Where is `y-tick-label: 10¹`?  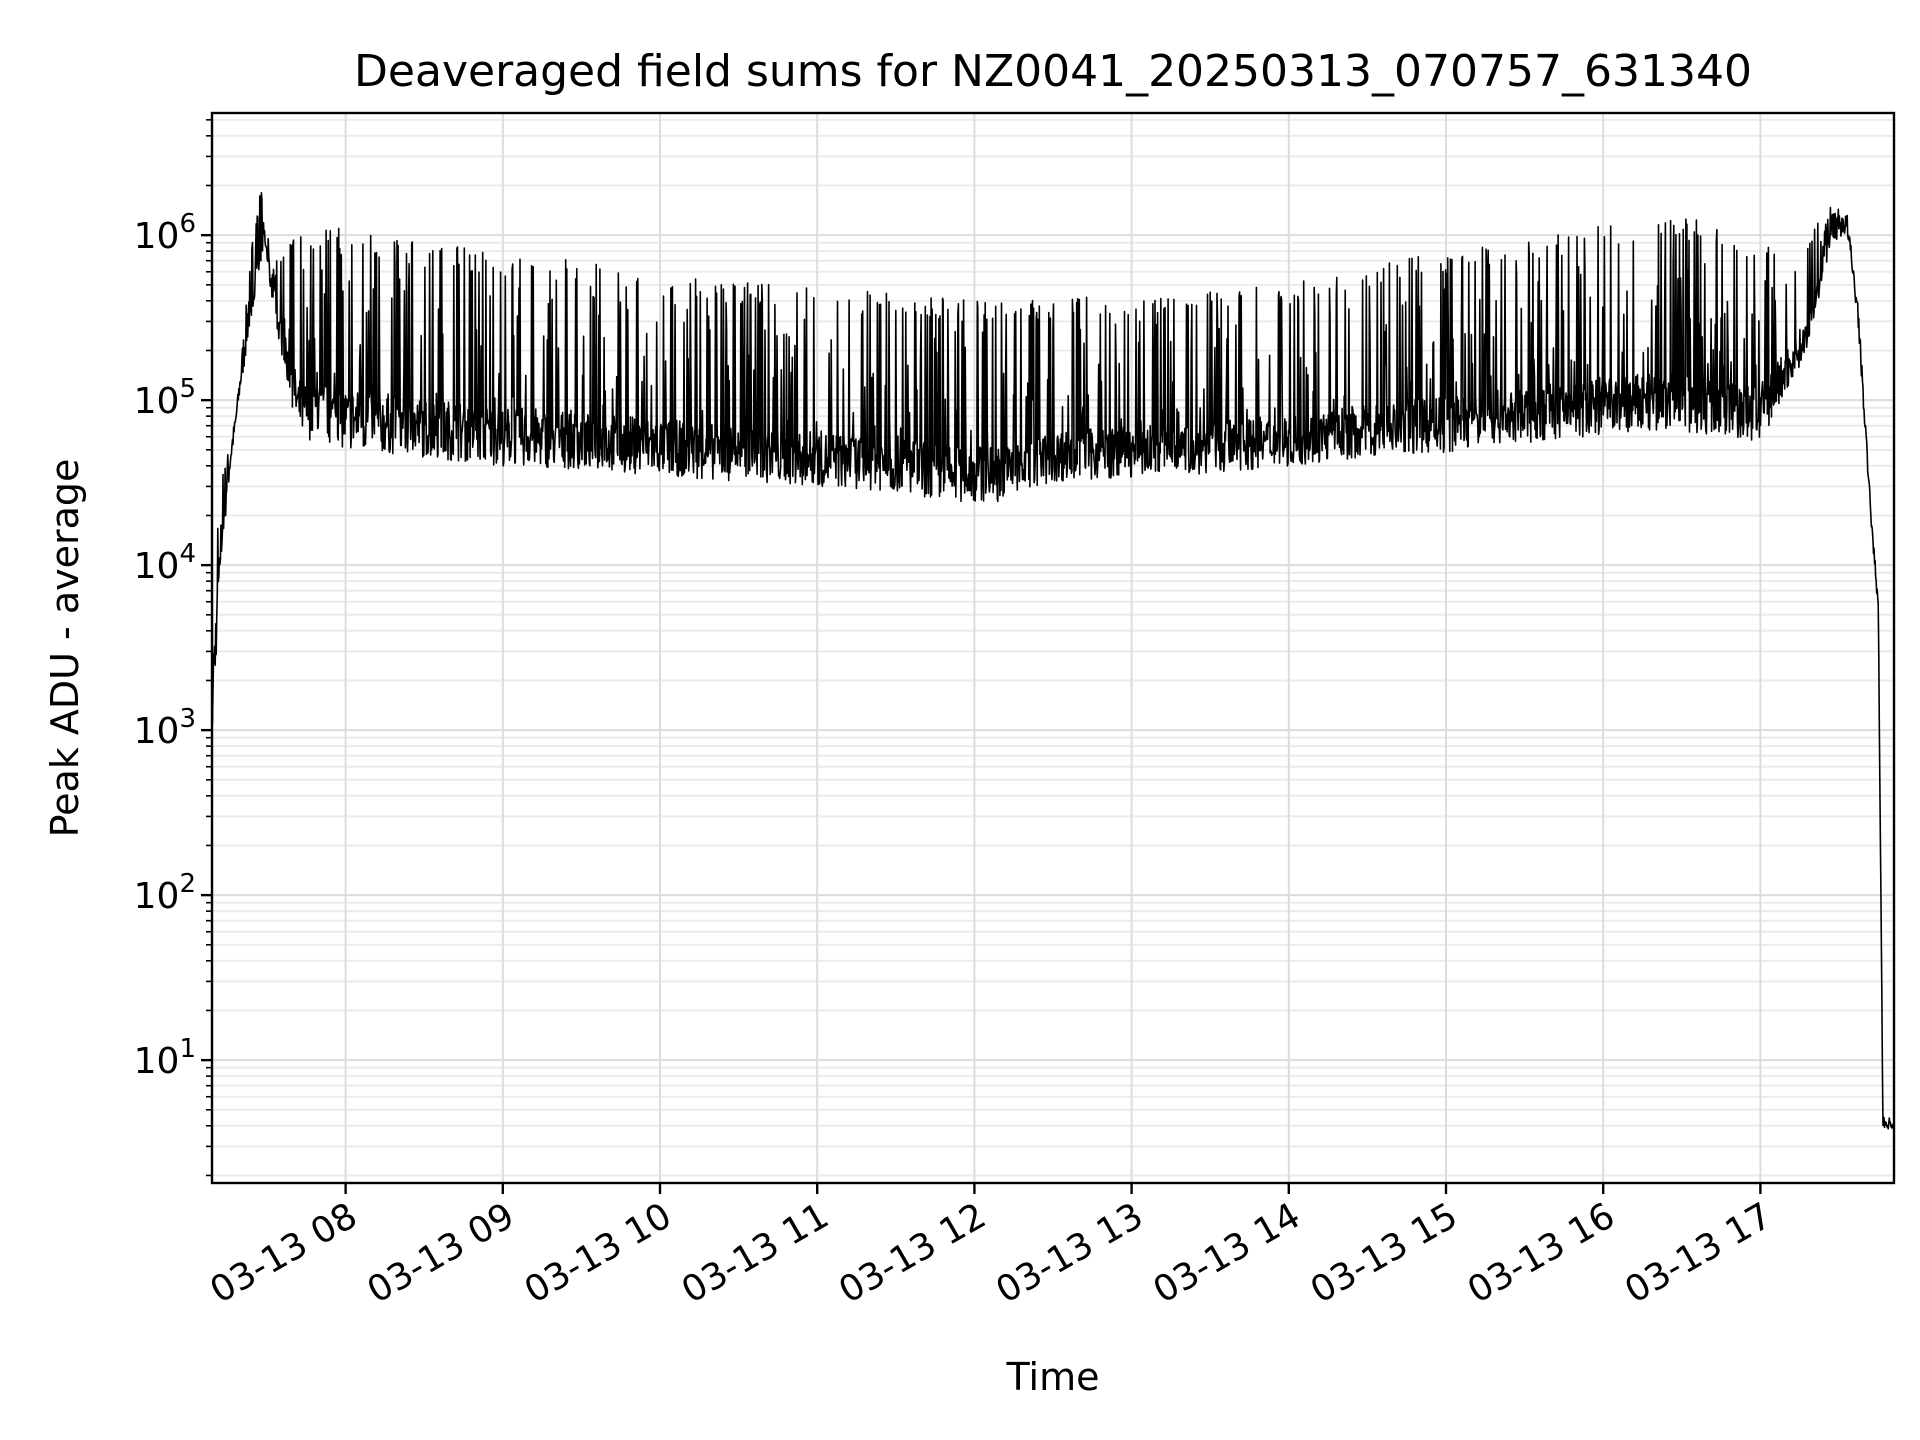
y-tick-label: 10¹ is located at coordinates (165, 1058).